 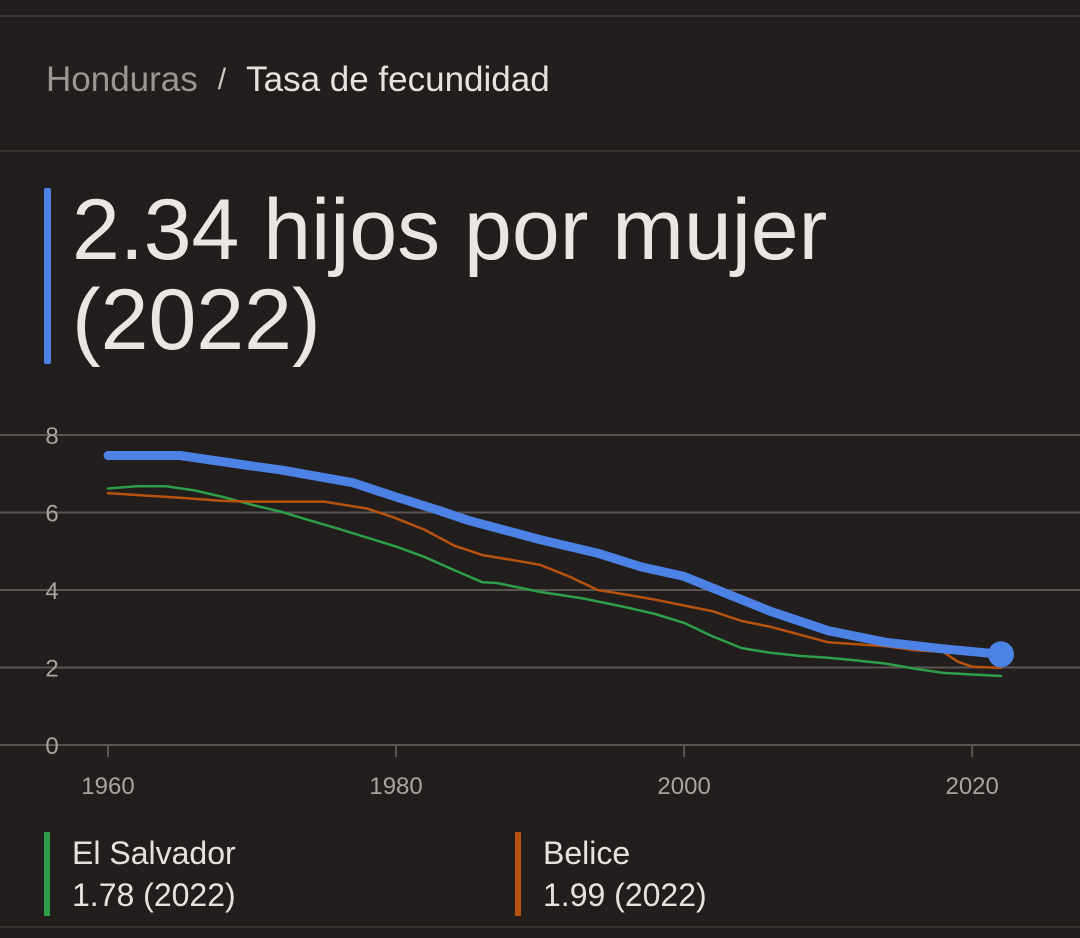 What do you see at coordinates (154, 895) in the screenshot?
I see `legend-value-el-salvador: 1.78 (2022)` at bounding box center [154, 895].